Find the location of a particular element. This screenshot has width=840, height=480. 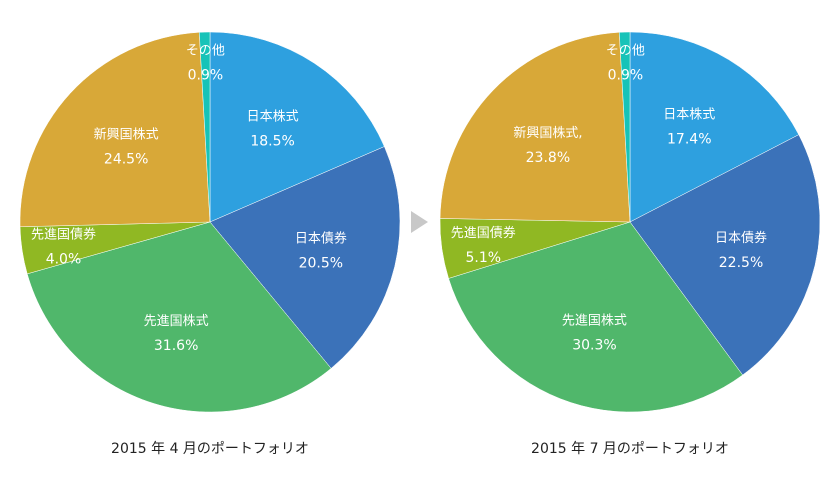

slice-value-label: 31.6% is located at coordinates (176, 346).